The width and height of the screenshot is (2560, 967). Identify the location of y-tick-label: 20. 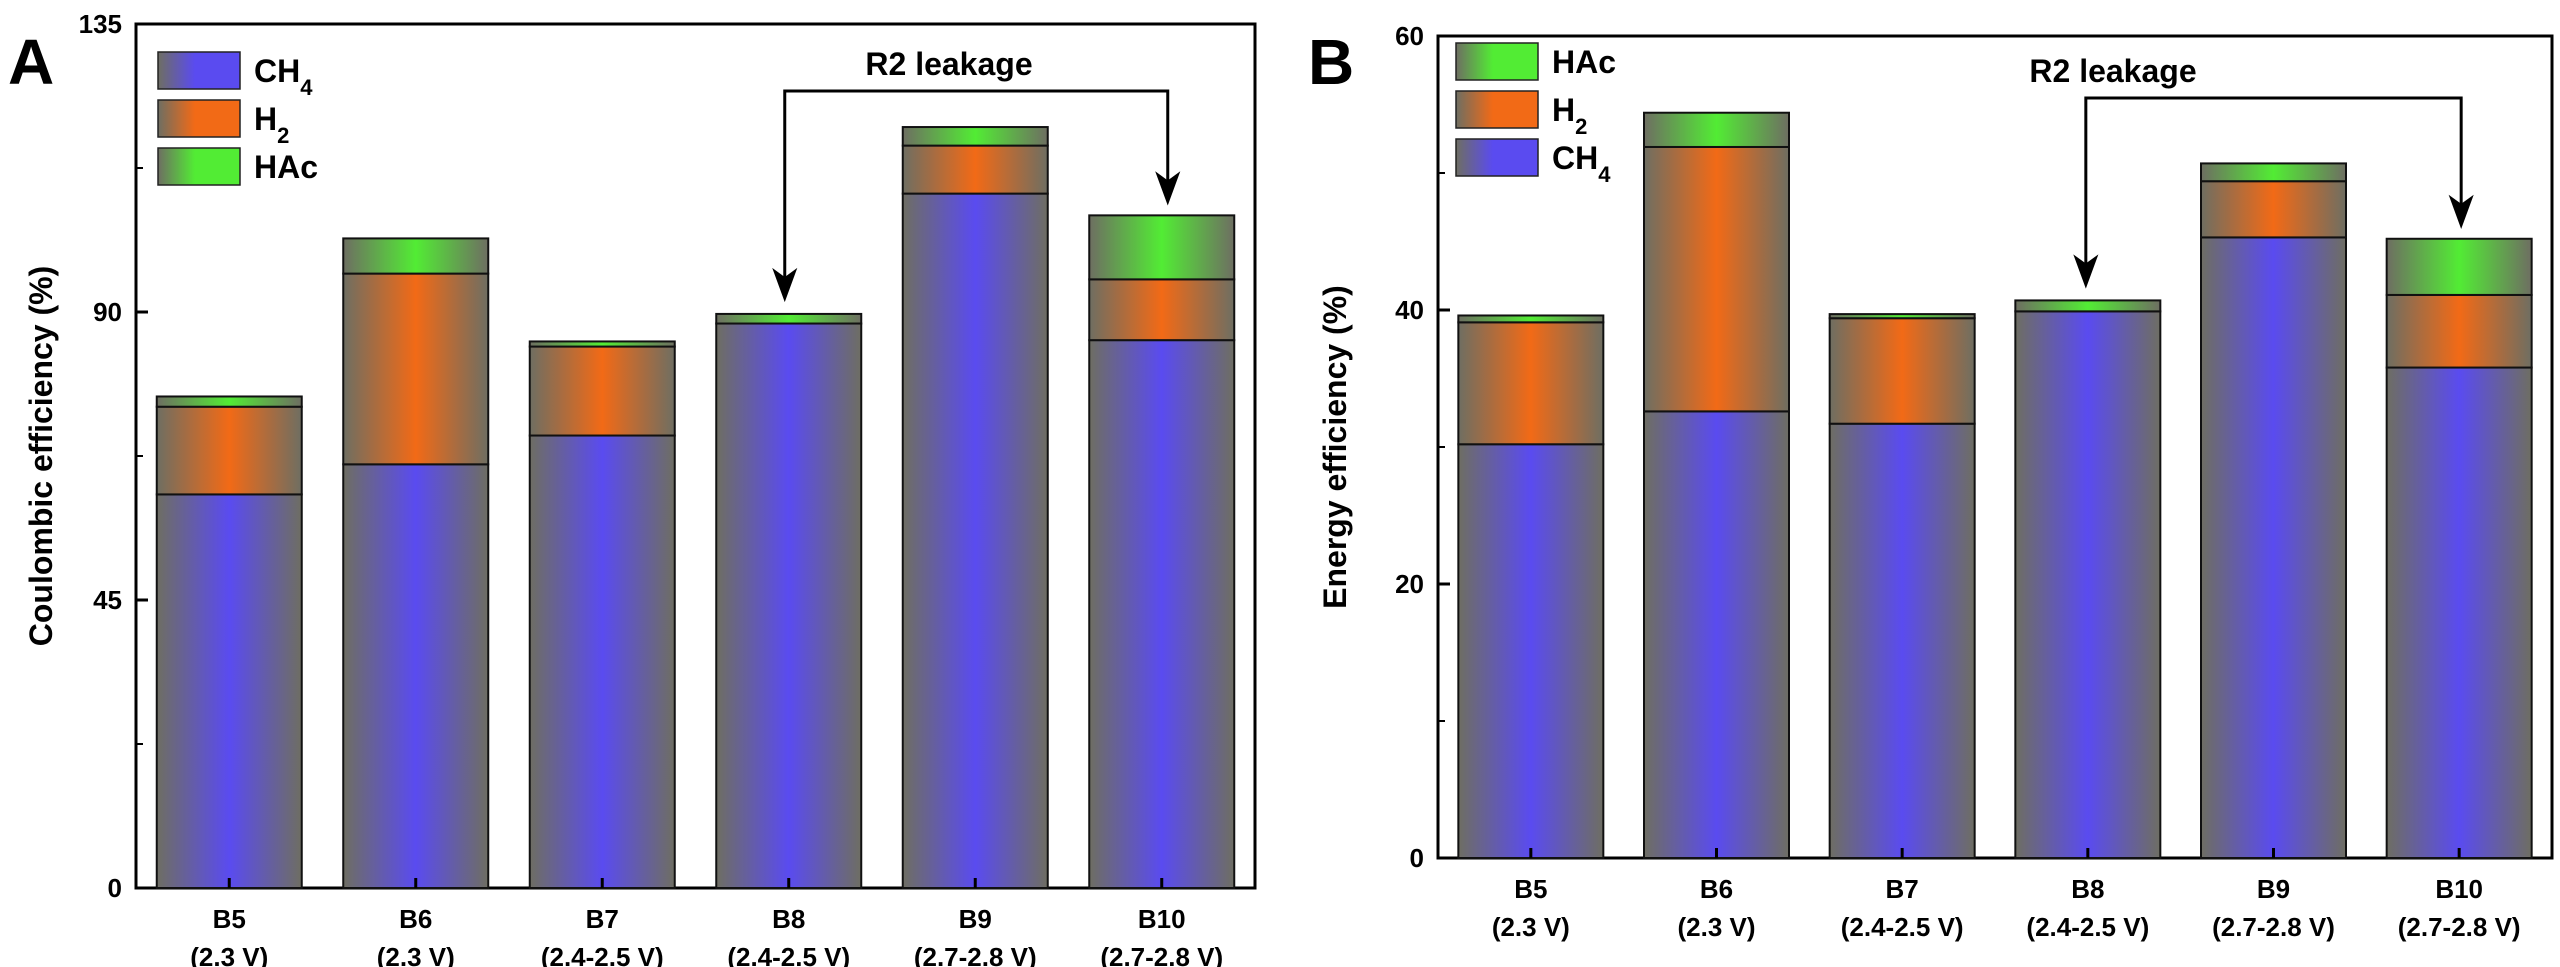
(1409, 584).